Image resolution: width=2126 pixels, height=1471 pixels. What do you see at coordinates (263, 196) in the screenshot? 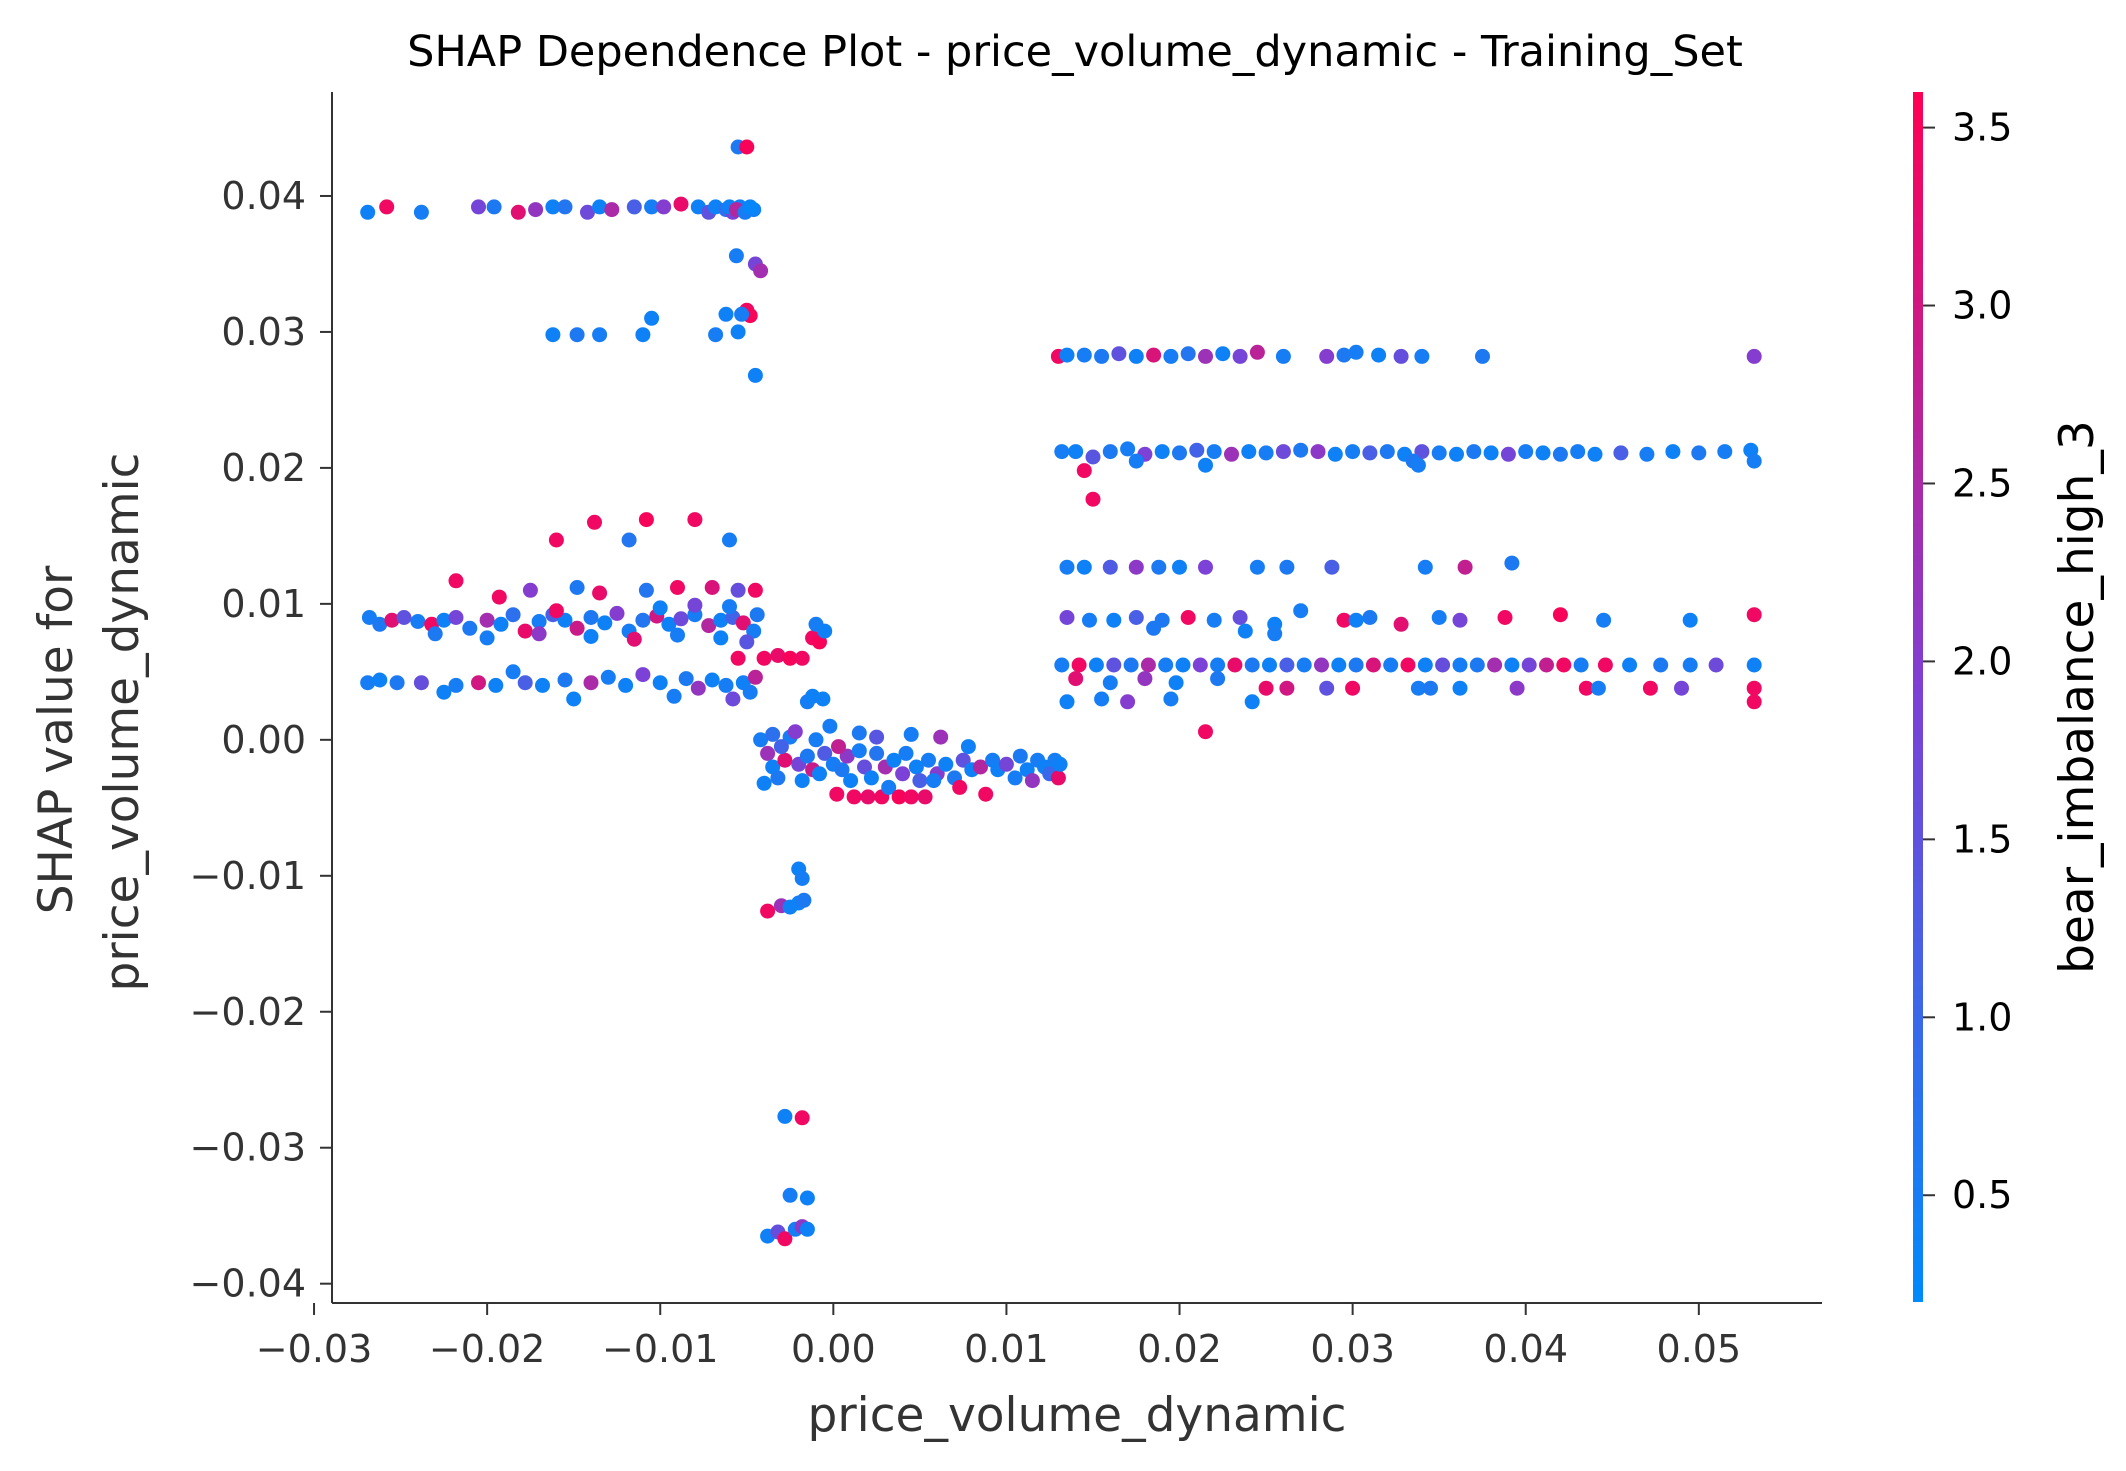
I see `y-tick-label: 0.04` at bounding box center [263, 196].